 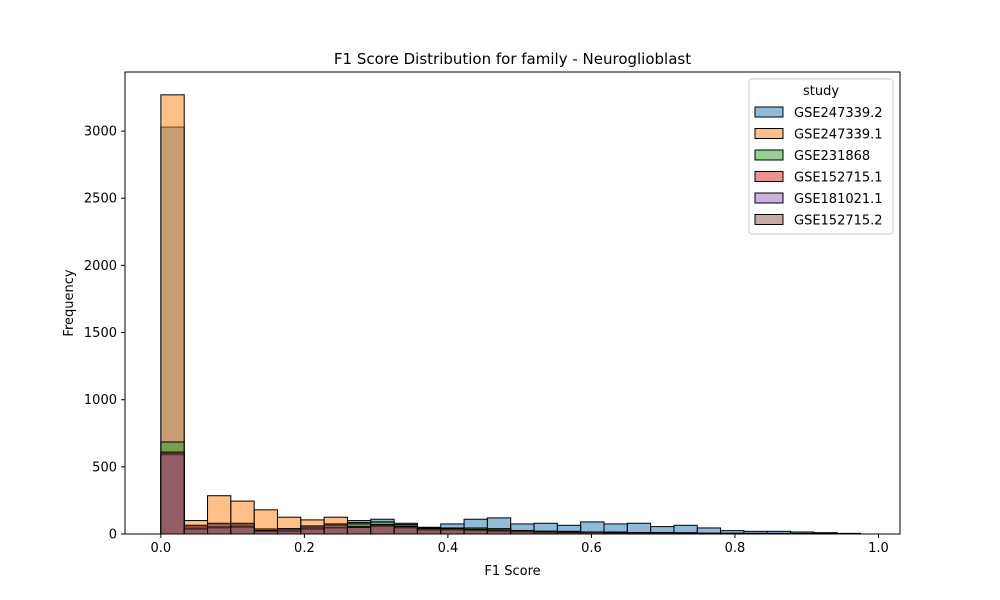 What do you see at coordinates (100, 333) in the screenshot?
I see `y-tick-label: 1500` at bounding box center [100, 333].